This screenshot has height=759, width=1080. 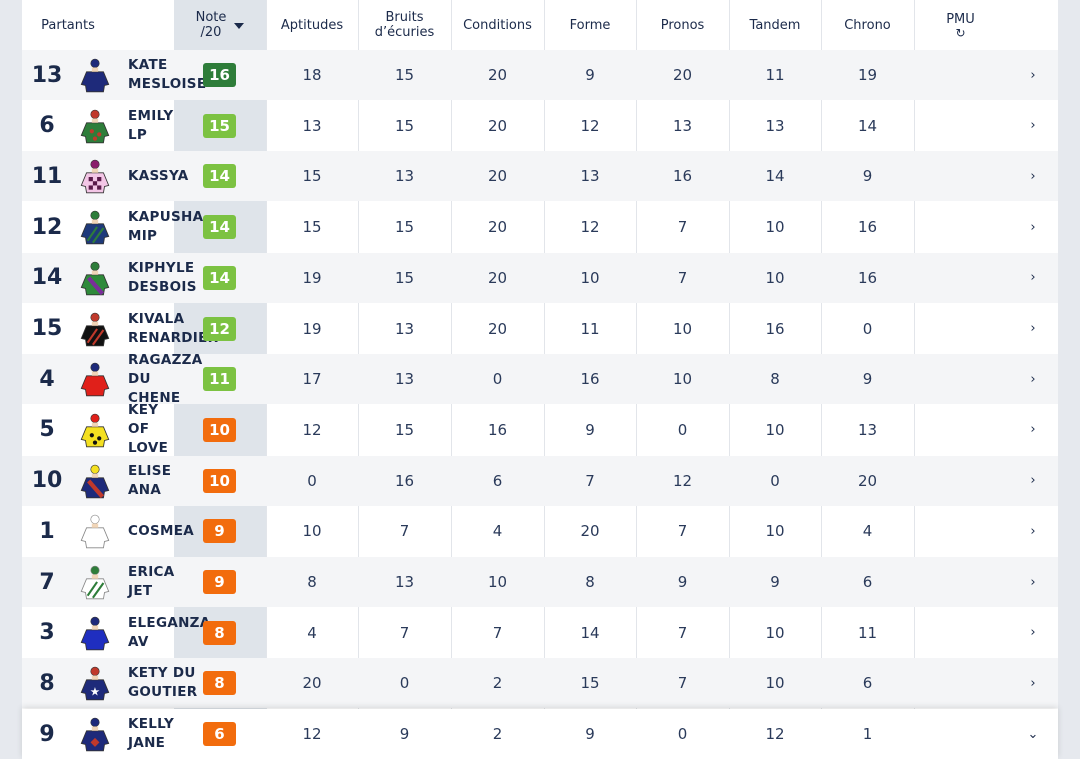 I want to click on cell-chrono: 4, so click(x=867, y=531).